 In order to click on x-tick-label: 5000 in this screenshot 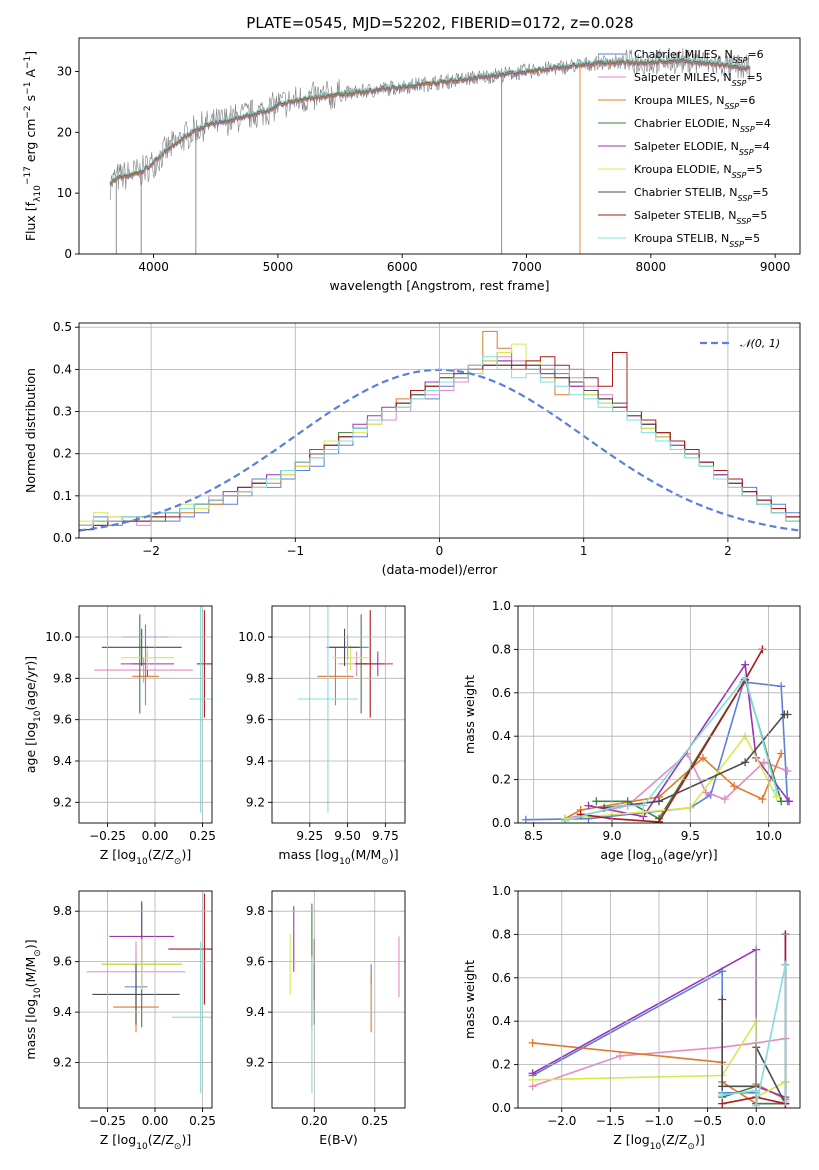, I will do `click(278, 267)`.